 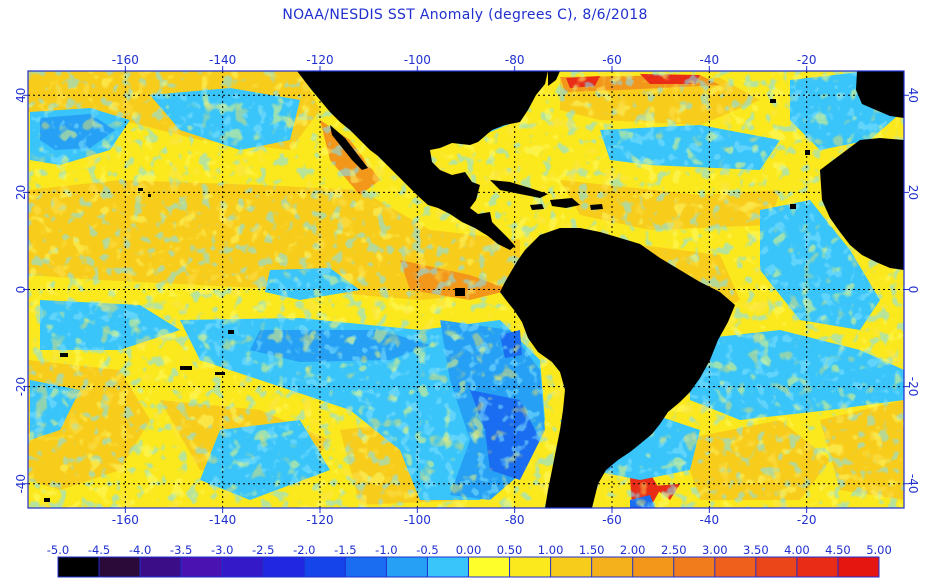 I want to click on lat-label-right: -40, so click(x=913, y=484).